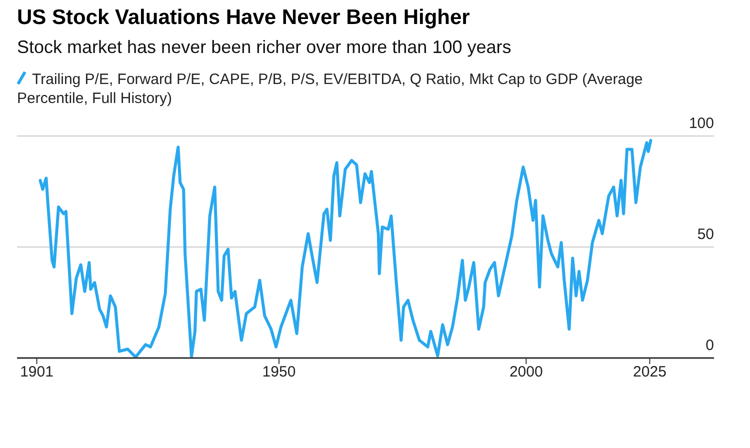  What do you see at coordinates (330, 89) in the screenshot?
I see `legend-label: Trailing P/E, Forward P/E, CAPE, P/B, P/S, EV/EBITDA, Q Ratio, Mkt Cap to GDP (Average Percentile, Full History)` at bounding box center [330, 89].